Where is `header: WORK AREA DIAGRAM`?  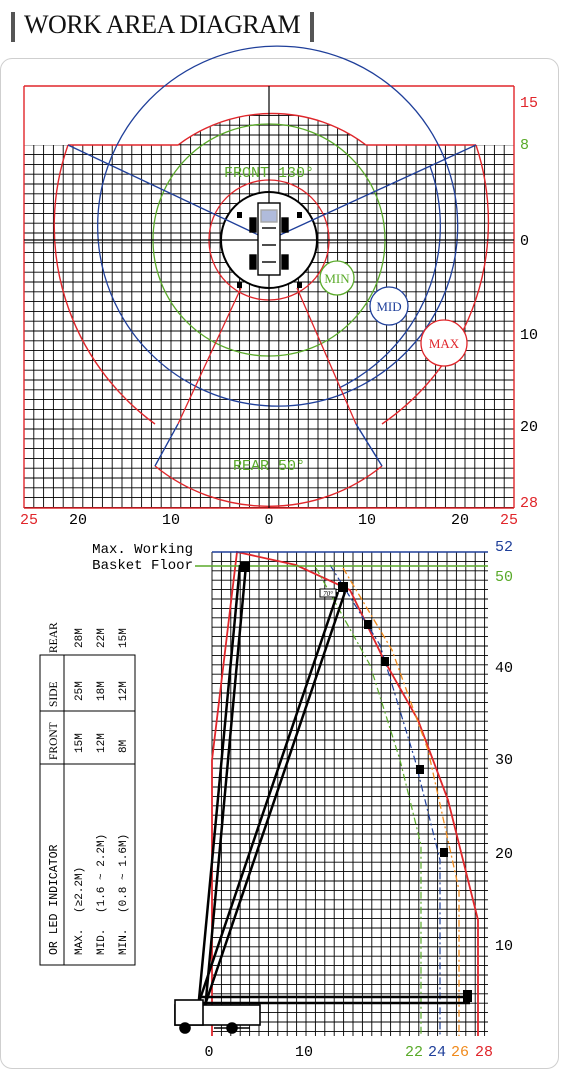 header: WORK AREA DIAGRAM is located at coordinates (280, 28).